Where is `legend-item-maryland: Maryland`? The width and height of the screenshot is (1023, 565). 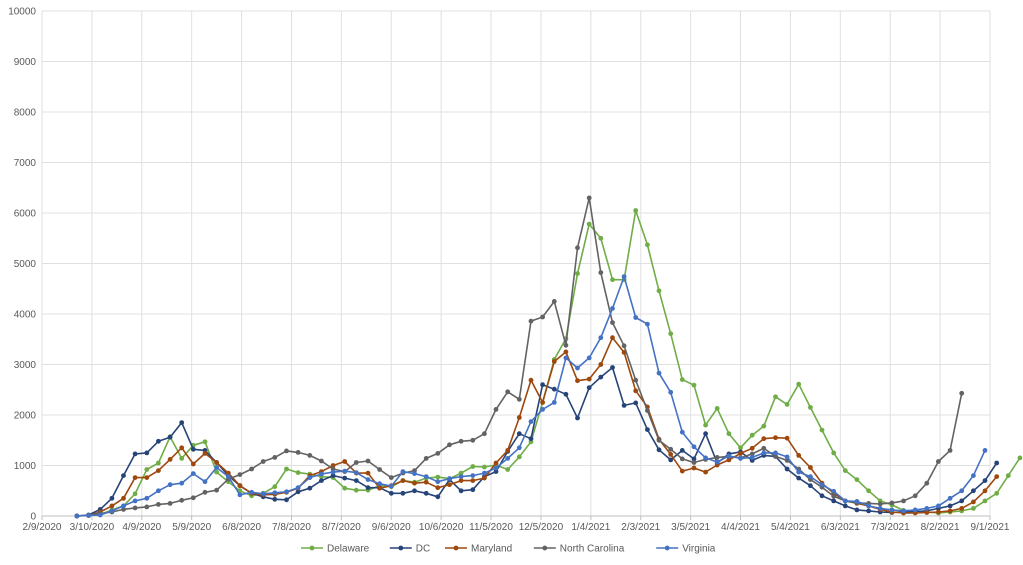
legend-item-maryland: Maryland is located at coordinates (478, 549).